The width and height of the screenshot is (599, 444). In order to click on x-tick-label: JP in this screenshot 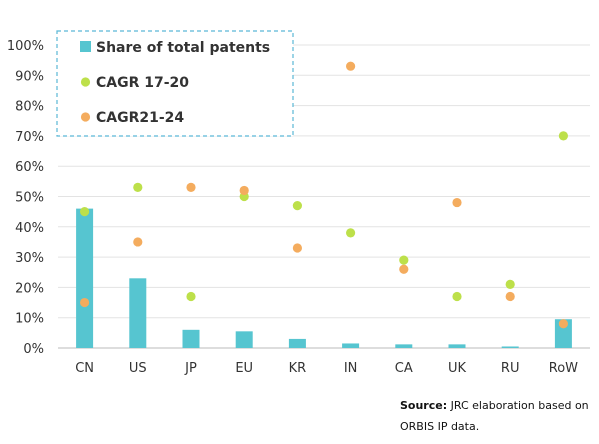, I will do `click(190, 368)`.